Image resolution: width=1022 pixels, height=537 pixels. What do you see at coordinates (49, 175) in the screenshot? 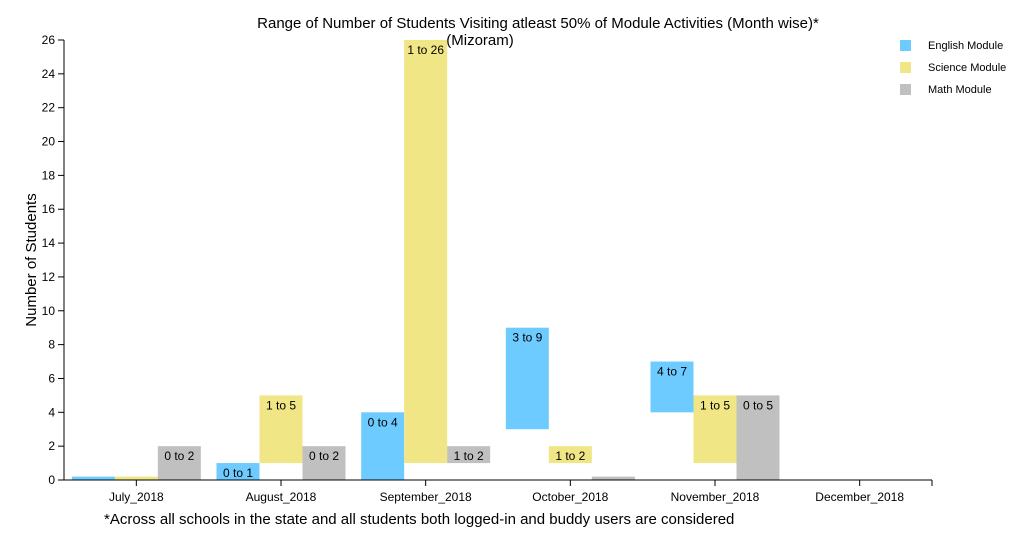
I see `y-tick-label: 18` at bounding box center [49, 175].